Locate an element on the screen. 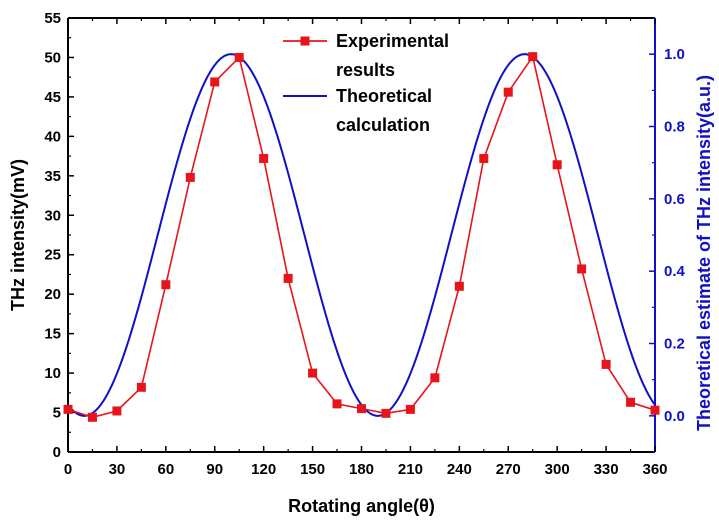 This screenshot has height=520, width=719. legend-experimental-label-line1: Experimental is located at coordinates (392, 41).